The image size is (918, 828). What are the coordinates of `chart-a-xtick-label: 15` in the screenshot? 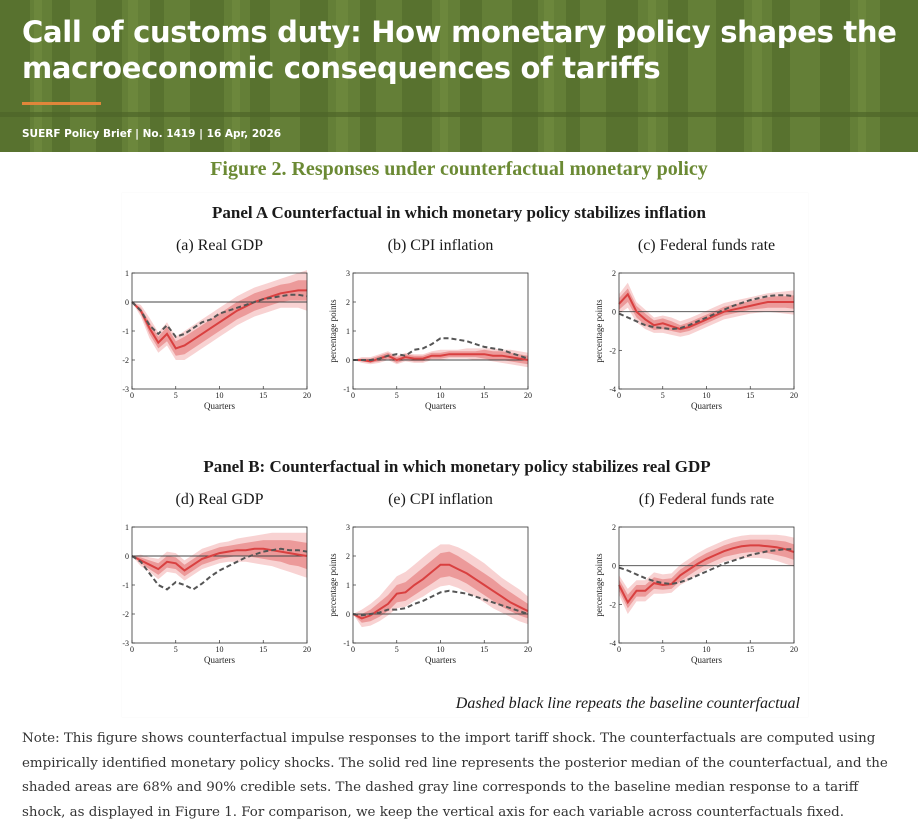 It's located at (263, 395).